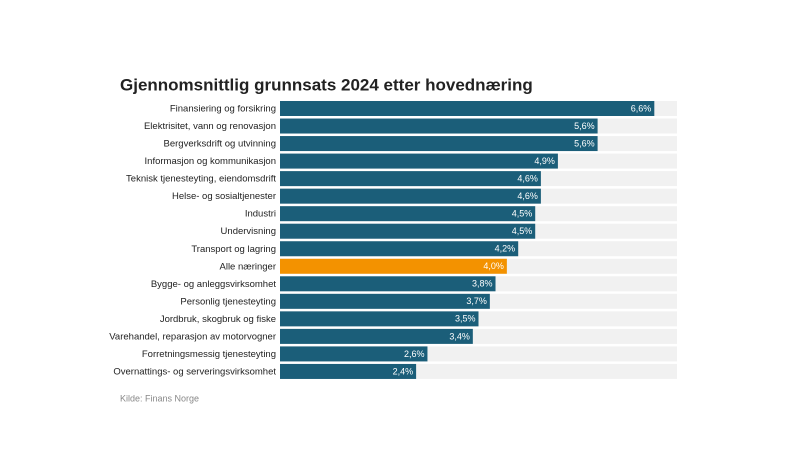  Describe the element at coordinates (218, 319) in the screenshot. I see `category-label: Jordbruk, skogbruk og fiske` at that location.